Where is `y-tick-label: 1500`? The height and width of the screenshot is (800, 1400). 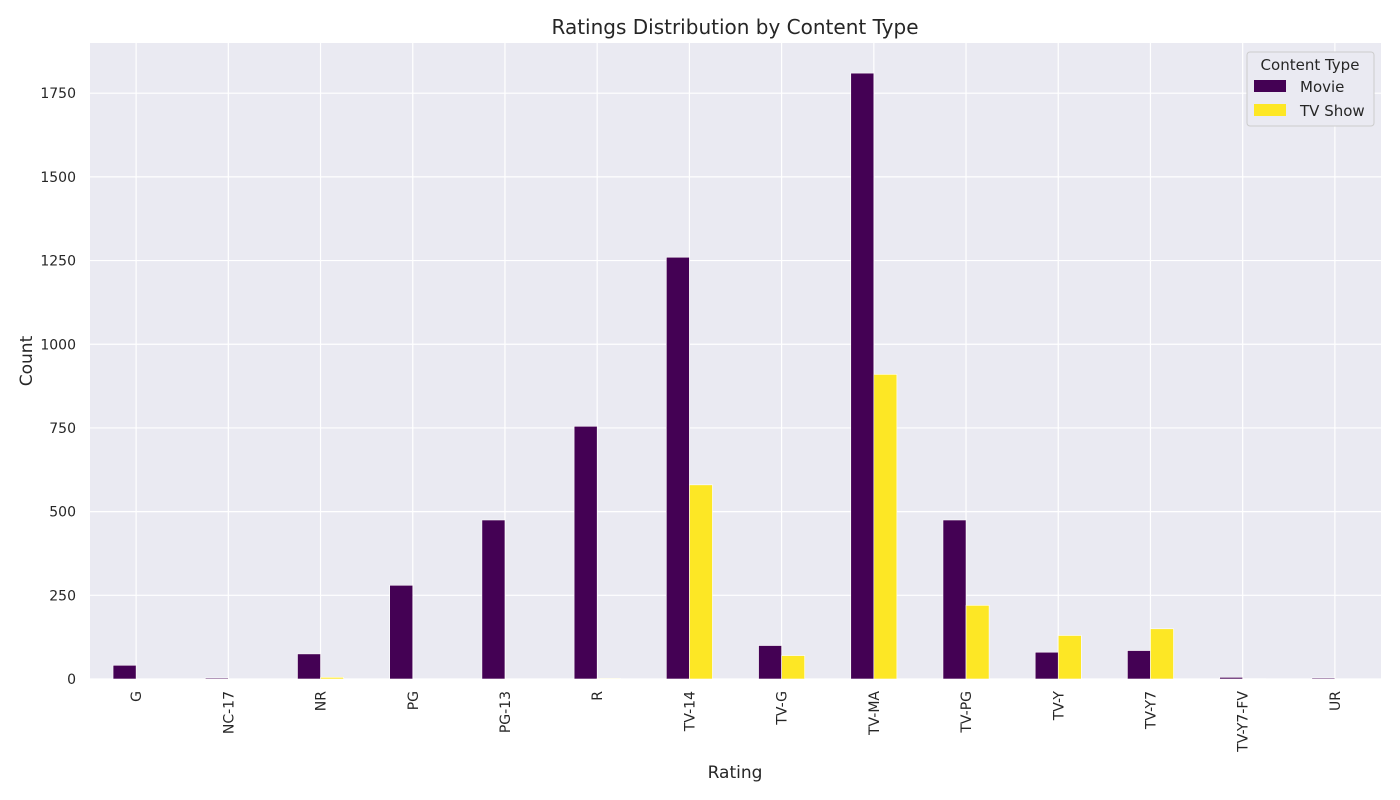 y-tick-label: 1500 is located at coordinates (58, 178).